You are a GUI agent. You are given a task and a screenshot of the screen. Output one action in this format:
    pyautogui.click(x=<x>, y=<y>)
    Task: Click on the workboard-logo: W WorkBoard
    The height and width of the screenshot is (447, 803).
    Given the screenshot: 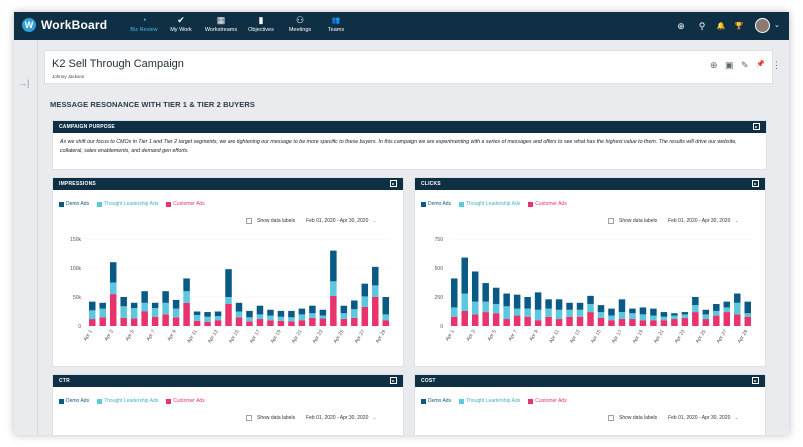 What is the action you would take?
    pyautogui.click(x=64, y=25)
    